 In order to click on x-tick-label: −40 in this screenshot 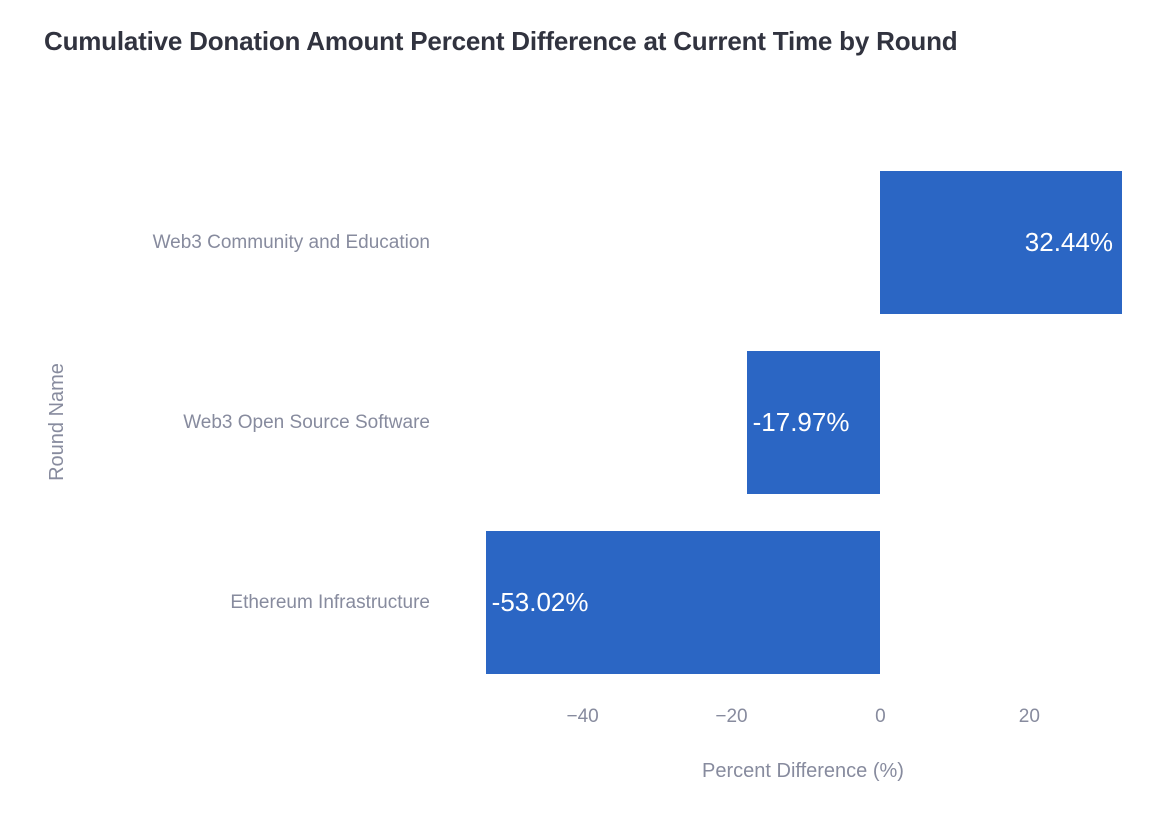, I will do `click(582, 716)`.